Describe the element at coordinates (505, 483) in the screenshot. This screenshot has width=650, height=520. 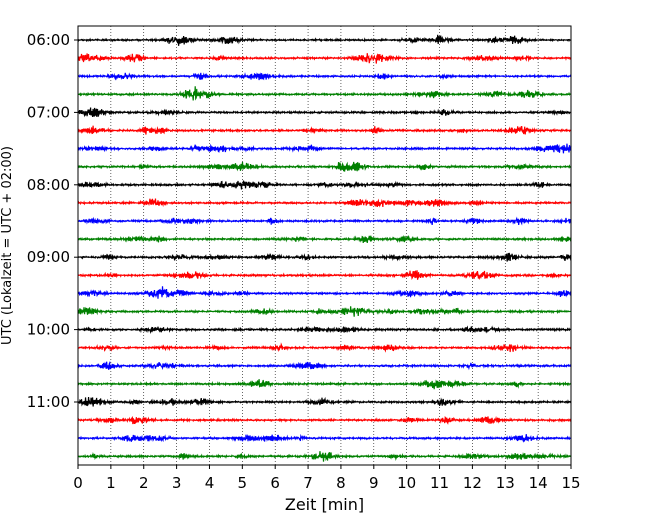
I see `x-tick-label: 13` at that location.